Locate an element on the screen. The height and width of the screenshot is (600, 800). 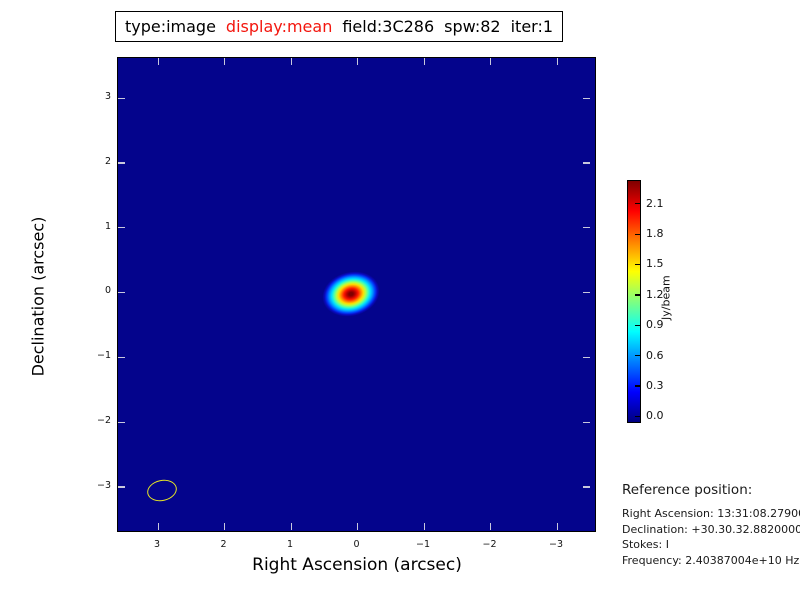
title-segment: iter:1 is located at coordinates (532, 26).